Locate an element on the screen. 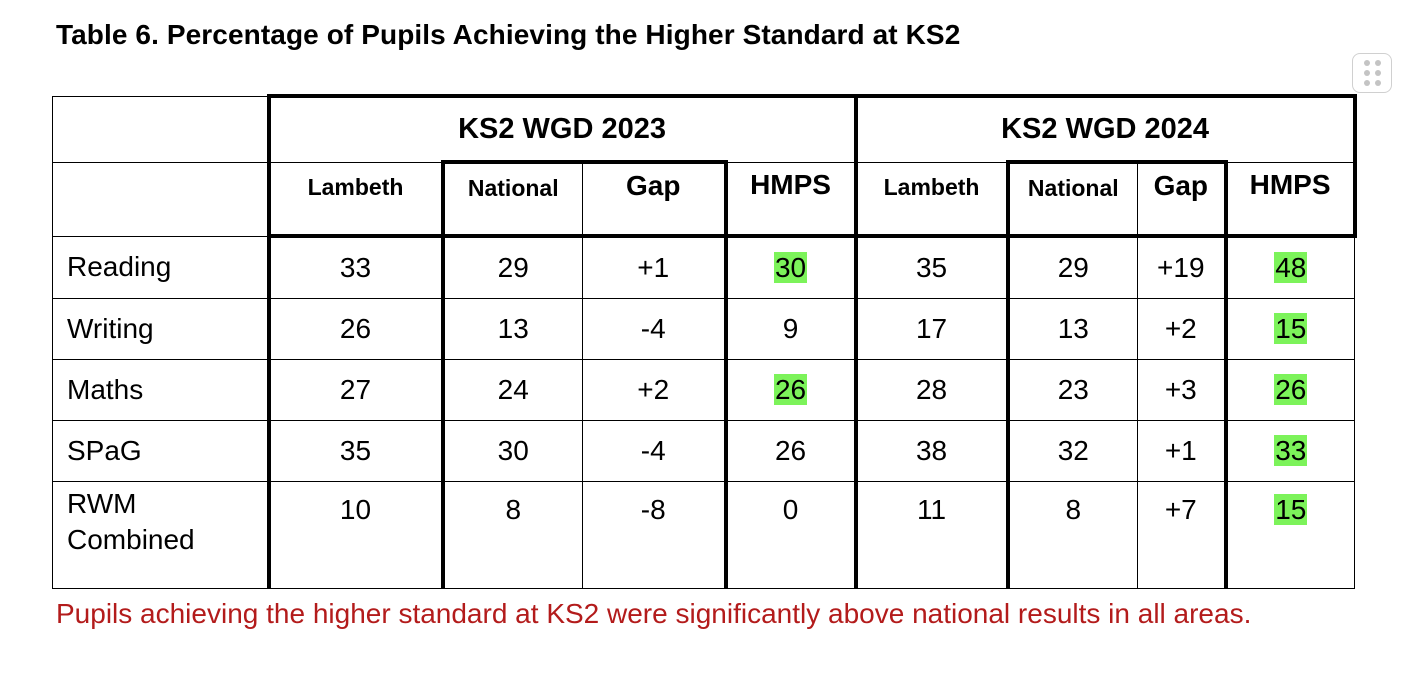 Image resolution: width=1404 pixels, height=690 pixels. cell-national-2024: 32 is located at coordinates (1072, 451).